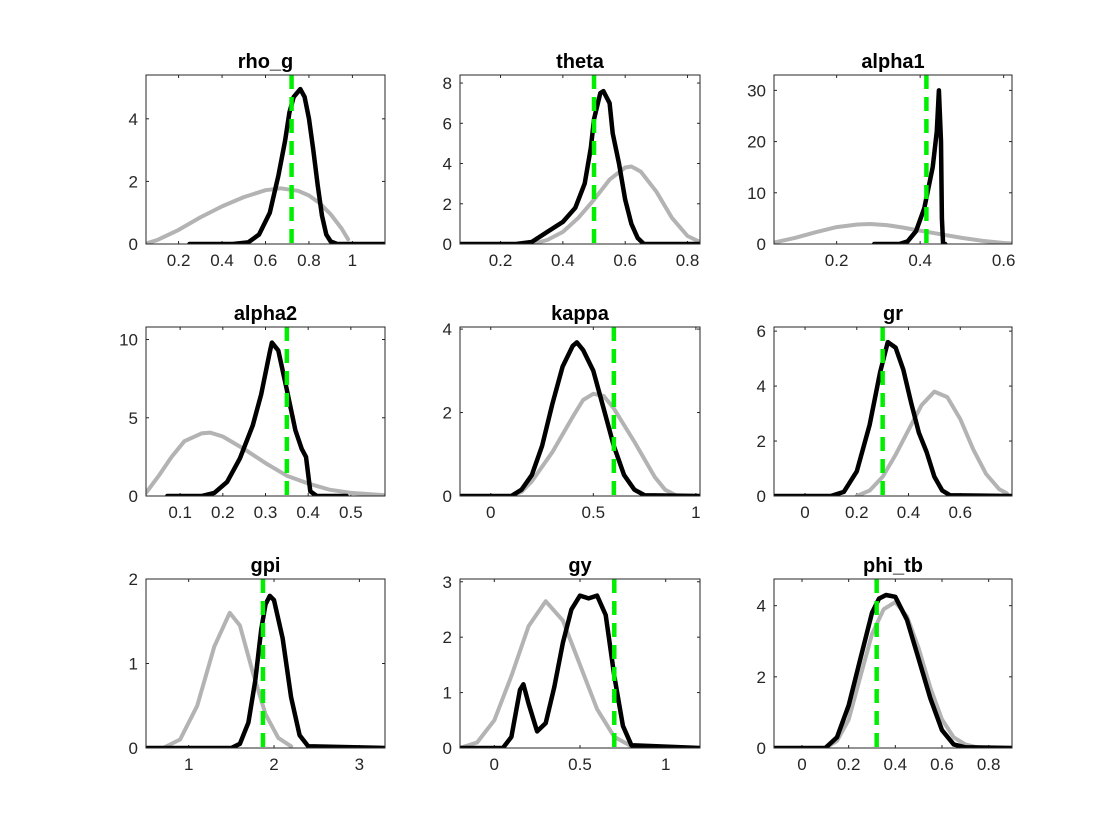 The image size is (1120, 840). I want to click on subplot-title: alpha2, so click(265, 314).